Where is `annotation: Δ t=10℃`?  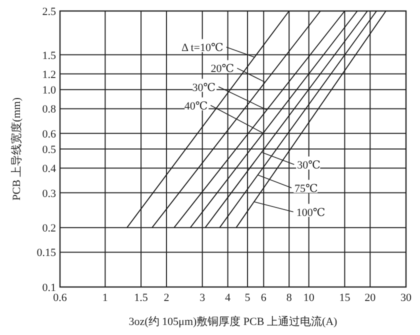 annotation: Δ t=10℃ is located at coordinates (203, 48).